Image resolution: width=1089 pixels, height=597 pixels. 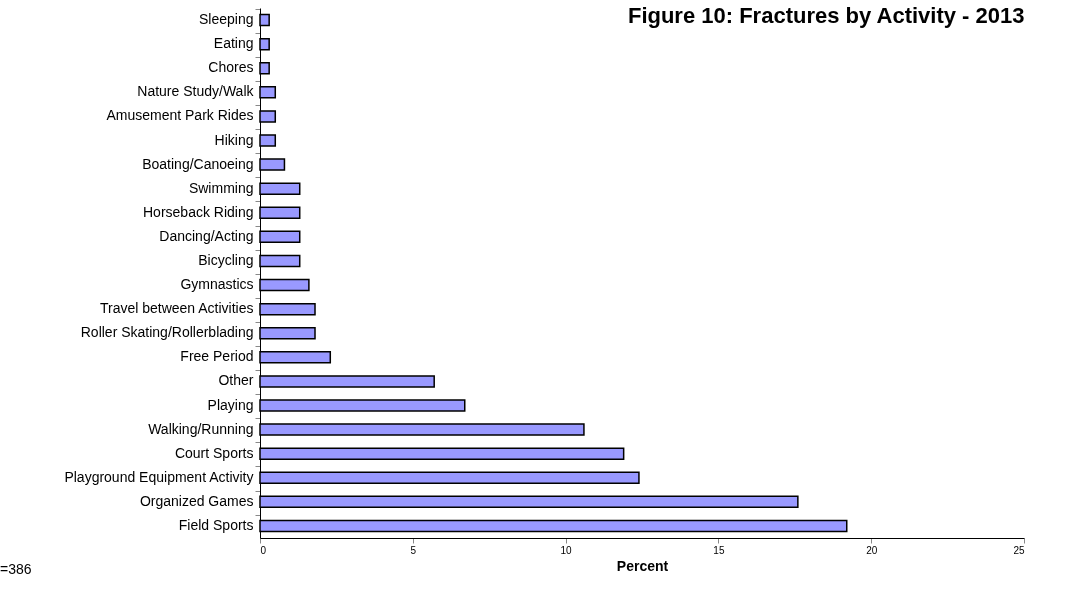 I want to click on x-tick-label: 0, so click(x=263, y=550).